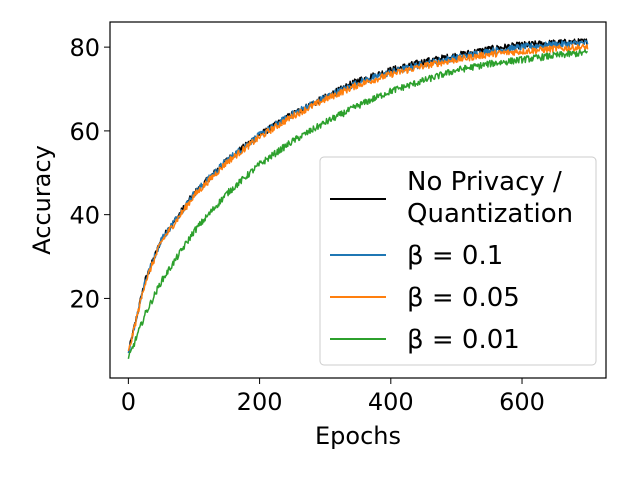 This screenshot has width=640, height=480. I want to click on x-tick-label: 400, so click(391, 402).